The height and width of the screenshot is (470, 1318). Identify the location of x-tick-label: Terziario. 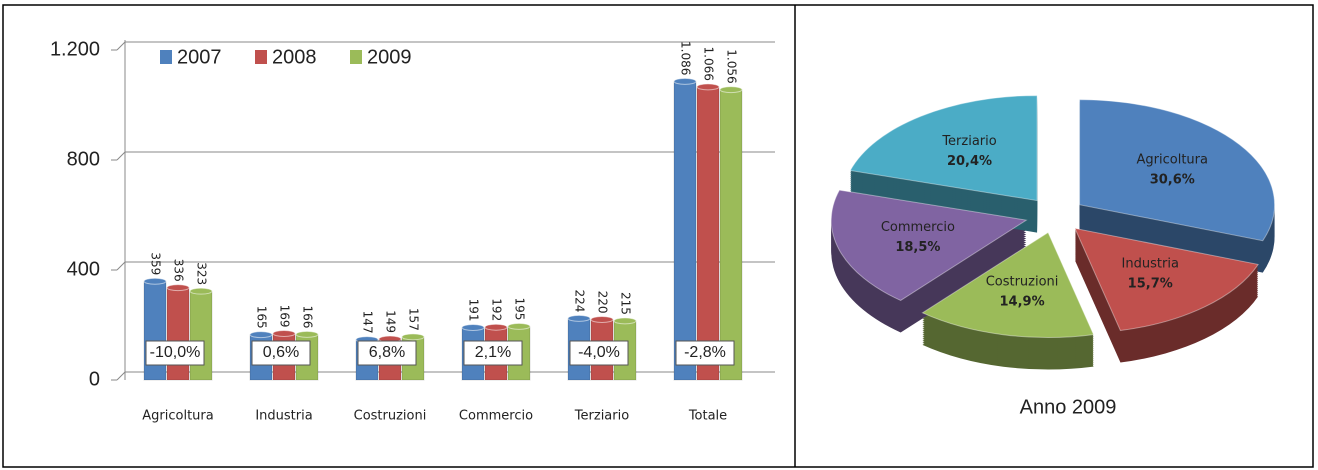
(601, 416).